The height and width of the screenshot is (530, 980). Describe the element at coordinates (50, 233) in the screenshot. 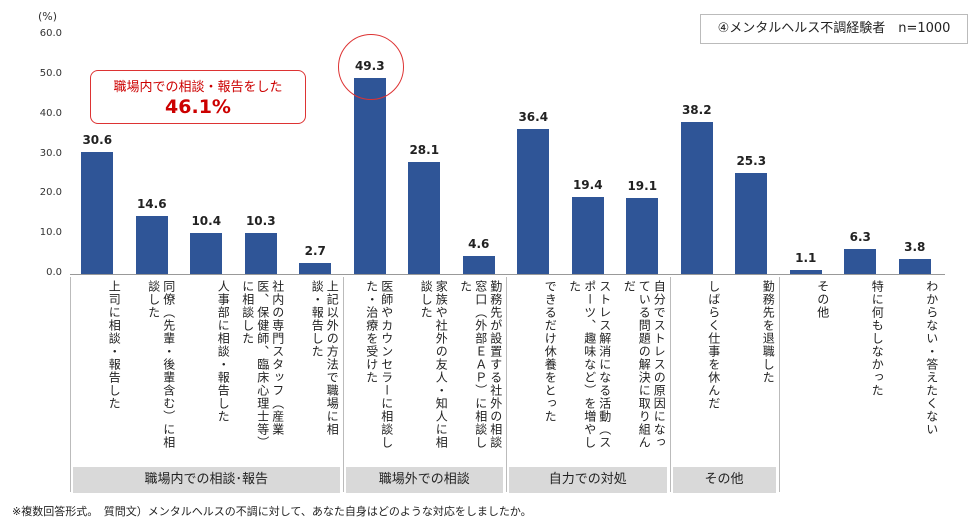

I see `y-tick-label: 10.0` at that location.